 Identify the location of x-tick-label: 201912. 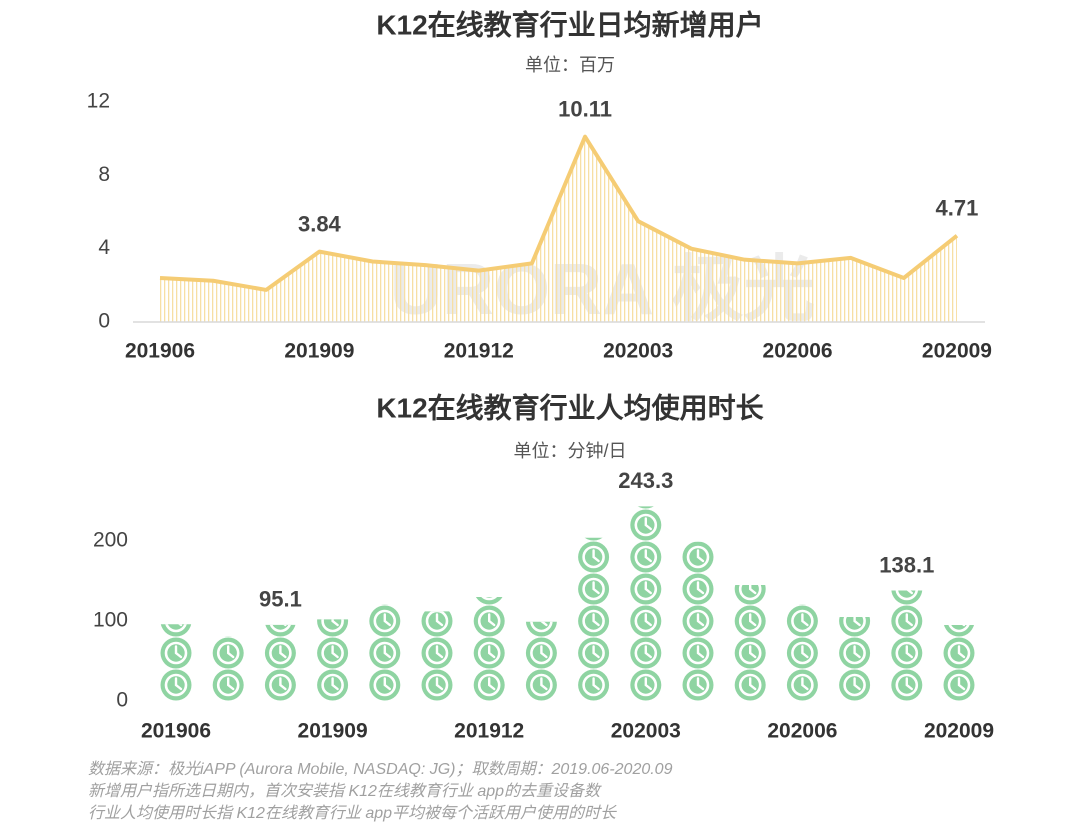
(489, 731).